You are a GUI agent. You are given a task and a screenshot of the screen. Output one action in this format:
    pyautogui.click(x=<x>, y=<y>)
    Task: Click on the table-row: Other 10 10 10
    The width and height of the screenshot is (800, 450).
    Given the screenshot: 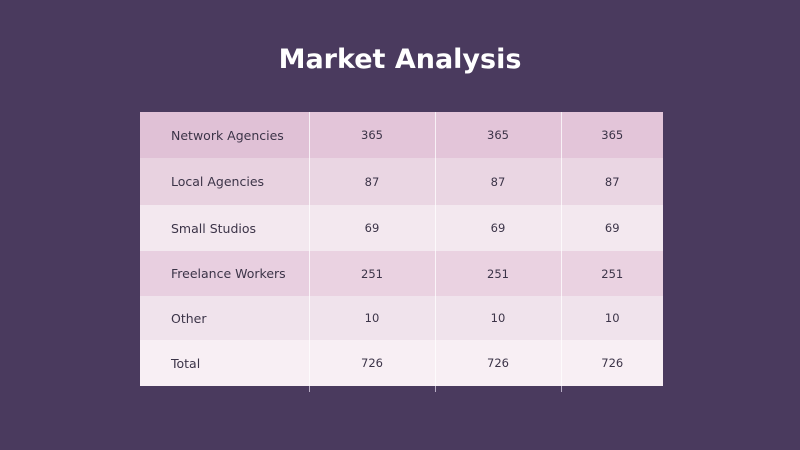 What is the action you would take?
    pyautogui.click(x=401, y=318)
    